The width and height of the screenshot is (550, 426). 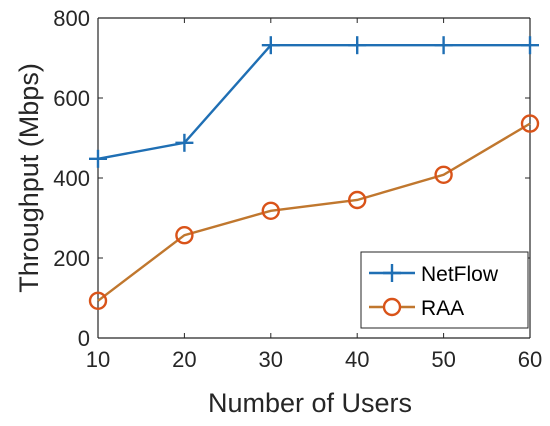 What do you see at coordinates (184, 359) in the screenshot?
I see `x-tick-label: 20` at bounding box center [184, 359].